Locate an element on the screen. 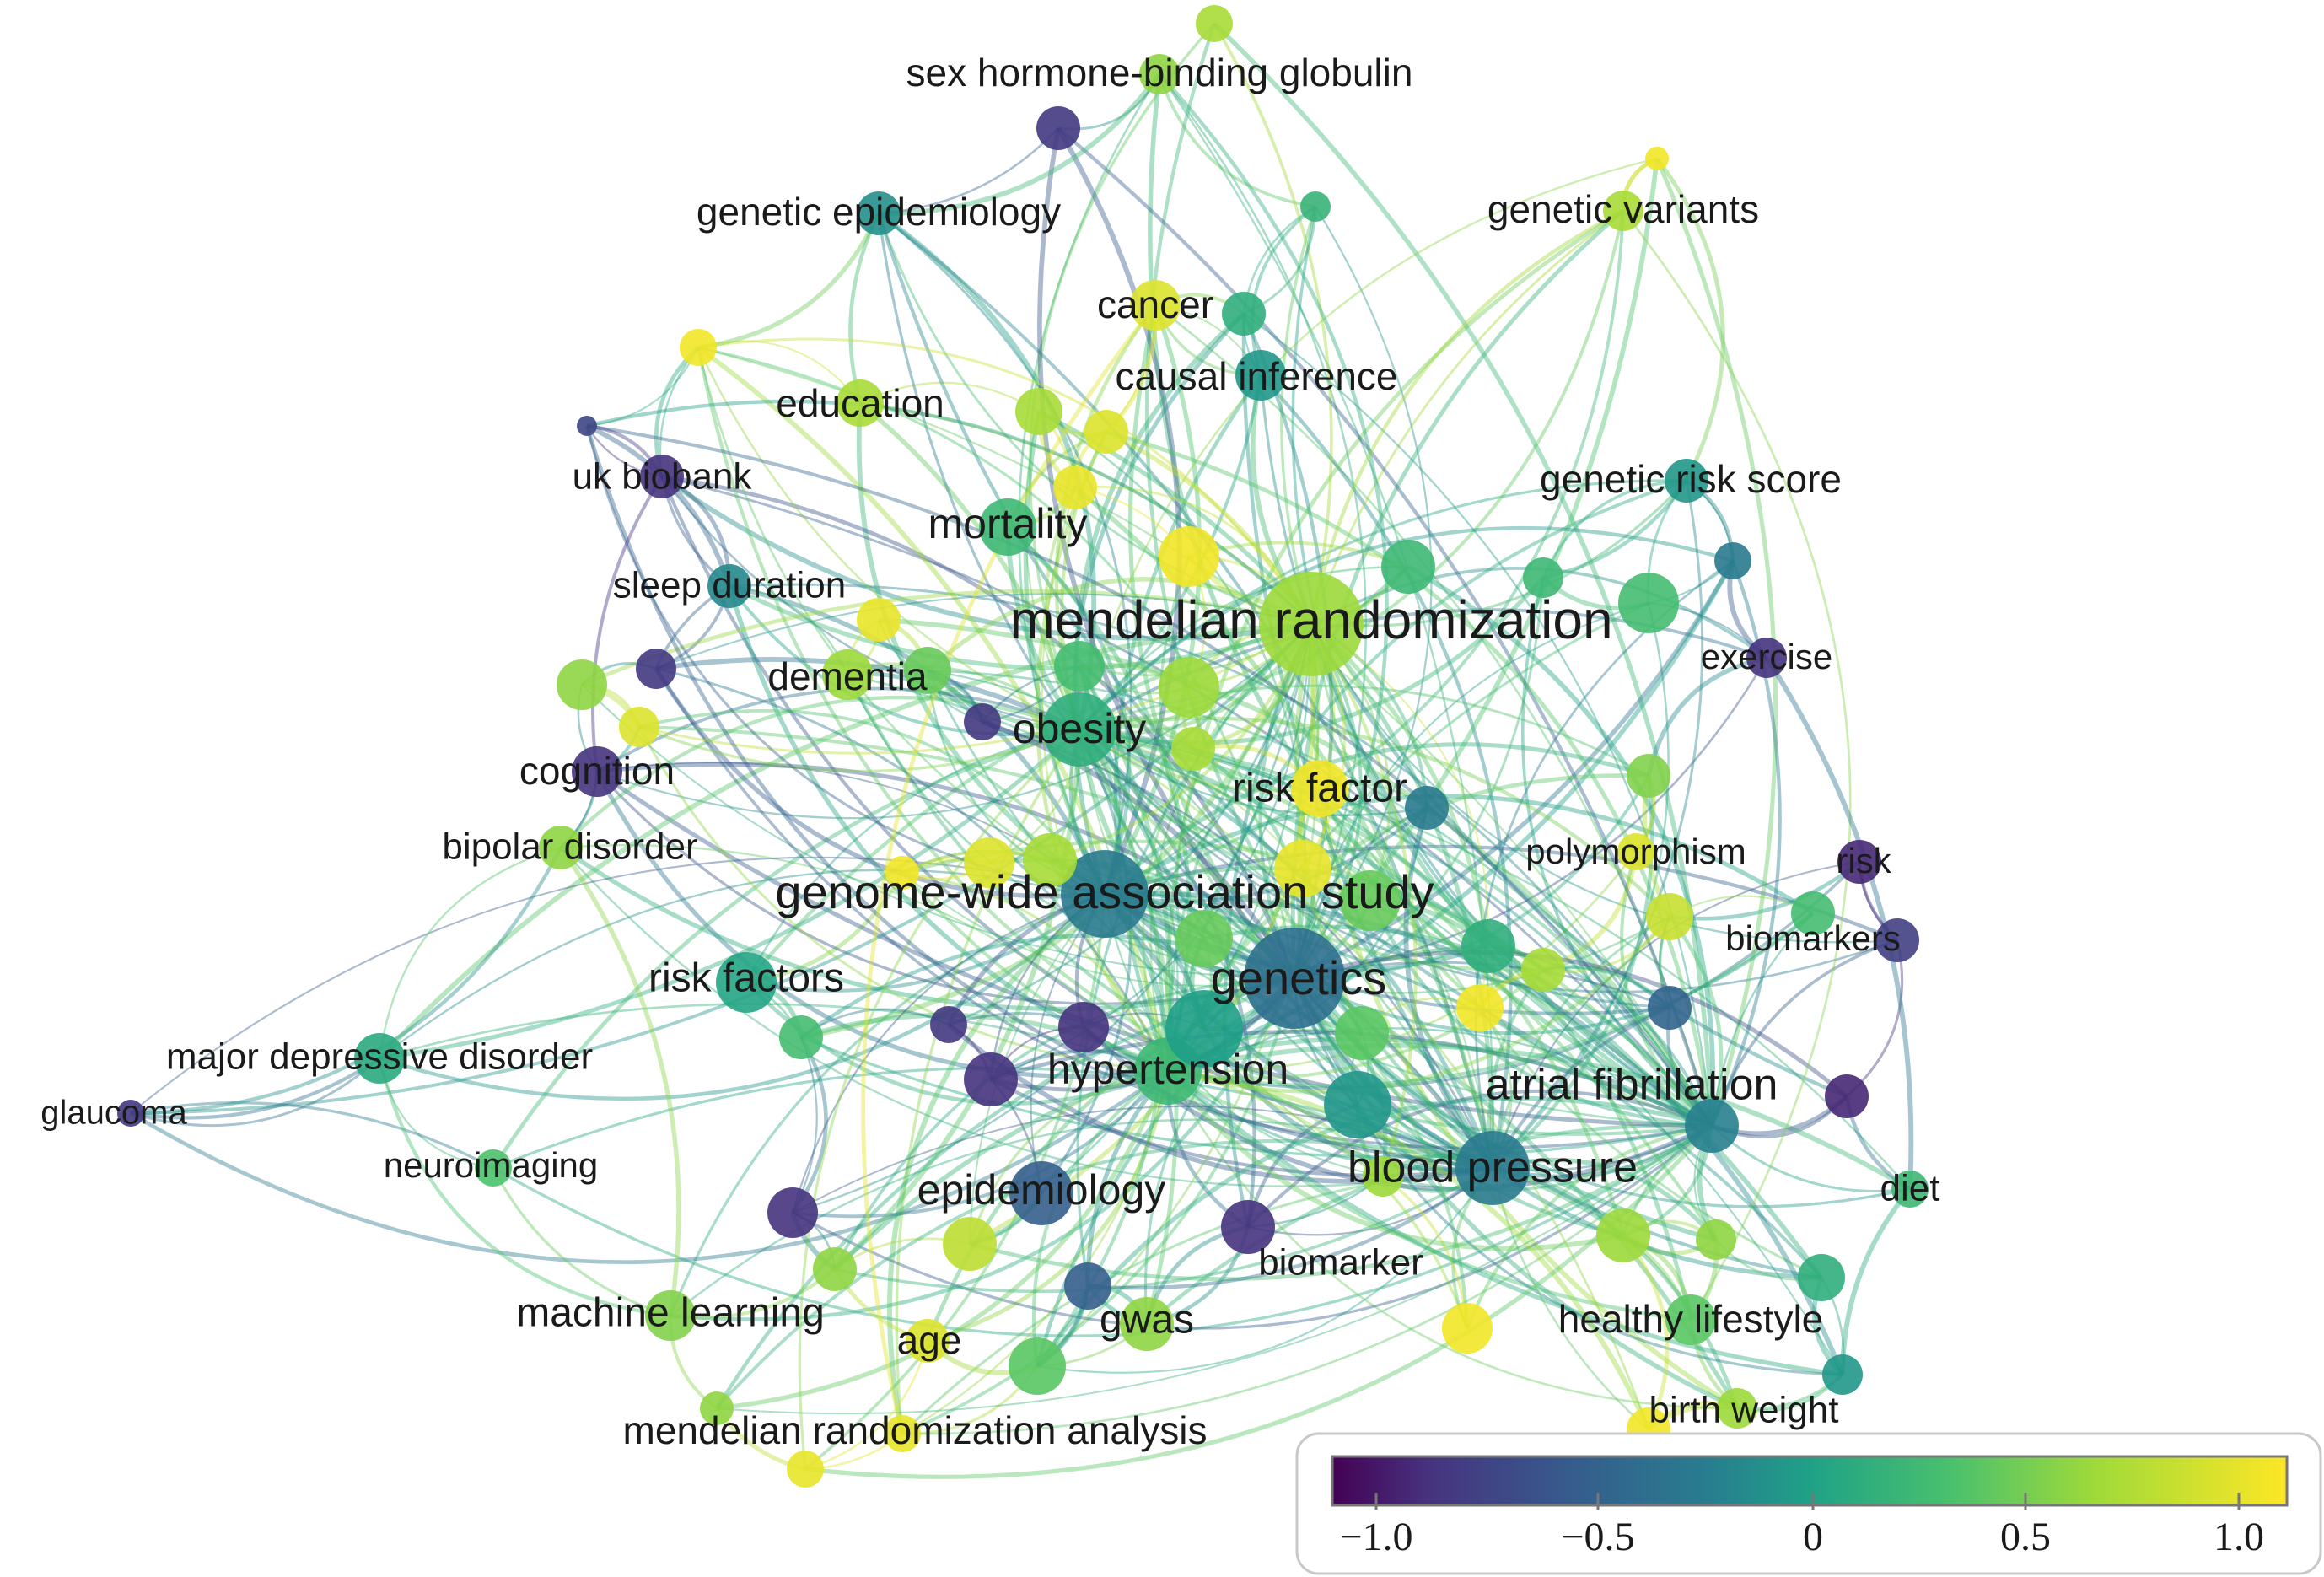 The image size is (2324, 1577). keyword-node-n58 is located at coordinates (1648, 776).